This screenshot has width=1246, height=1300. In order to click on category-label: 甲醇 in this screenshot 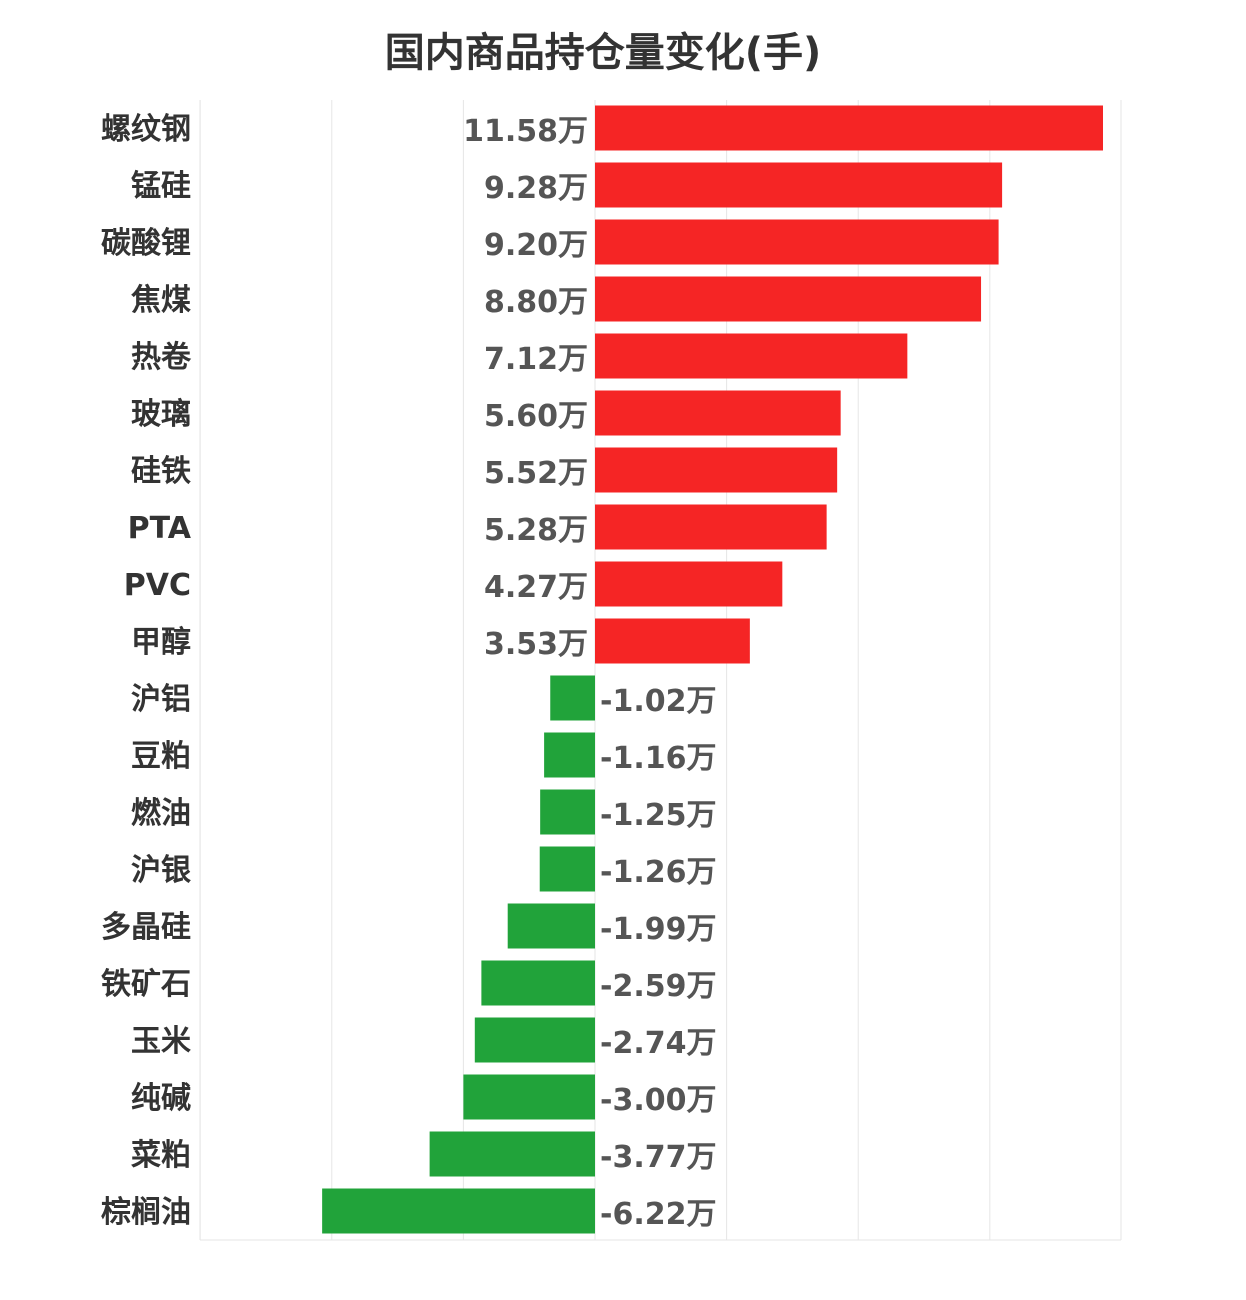, I will do `click(161, 642)`.